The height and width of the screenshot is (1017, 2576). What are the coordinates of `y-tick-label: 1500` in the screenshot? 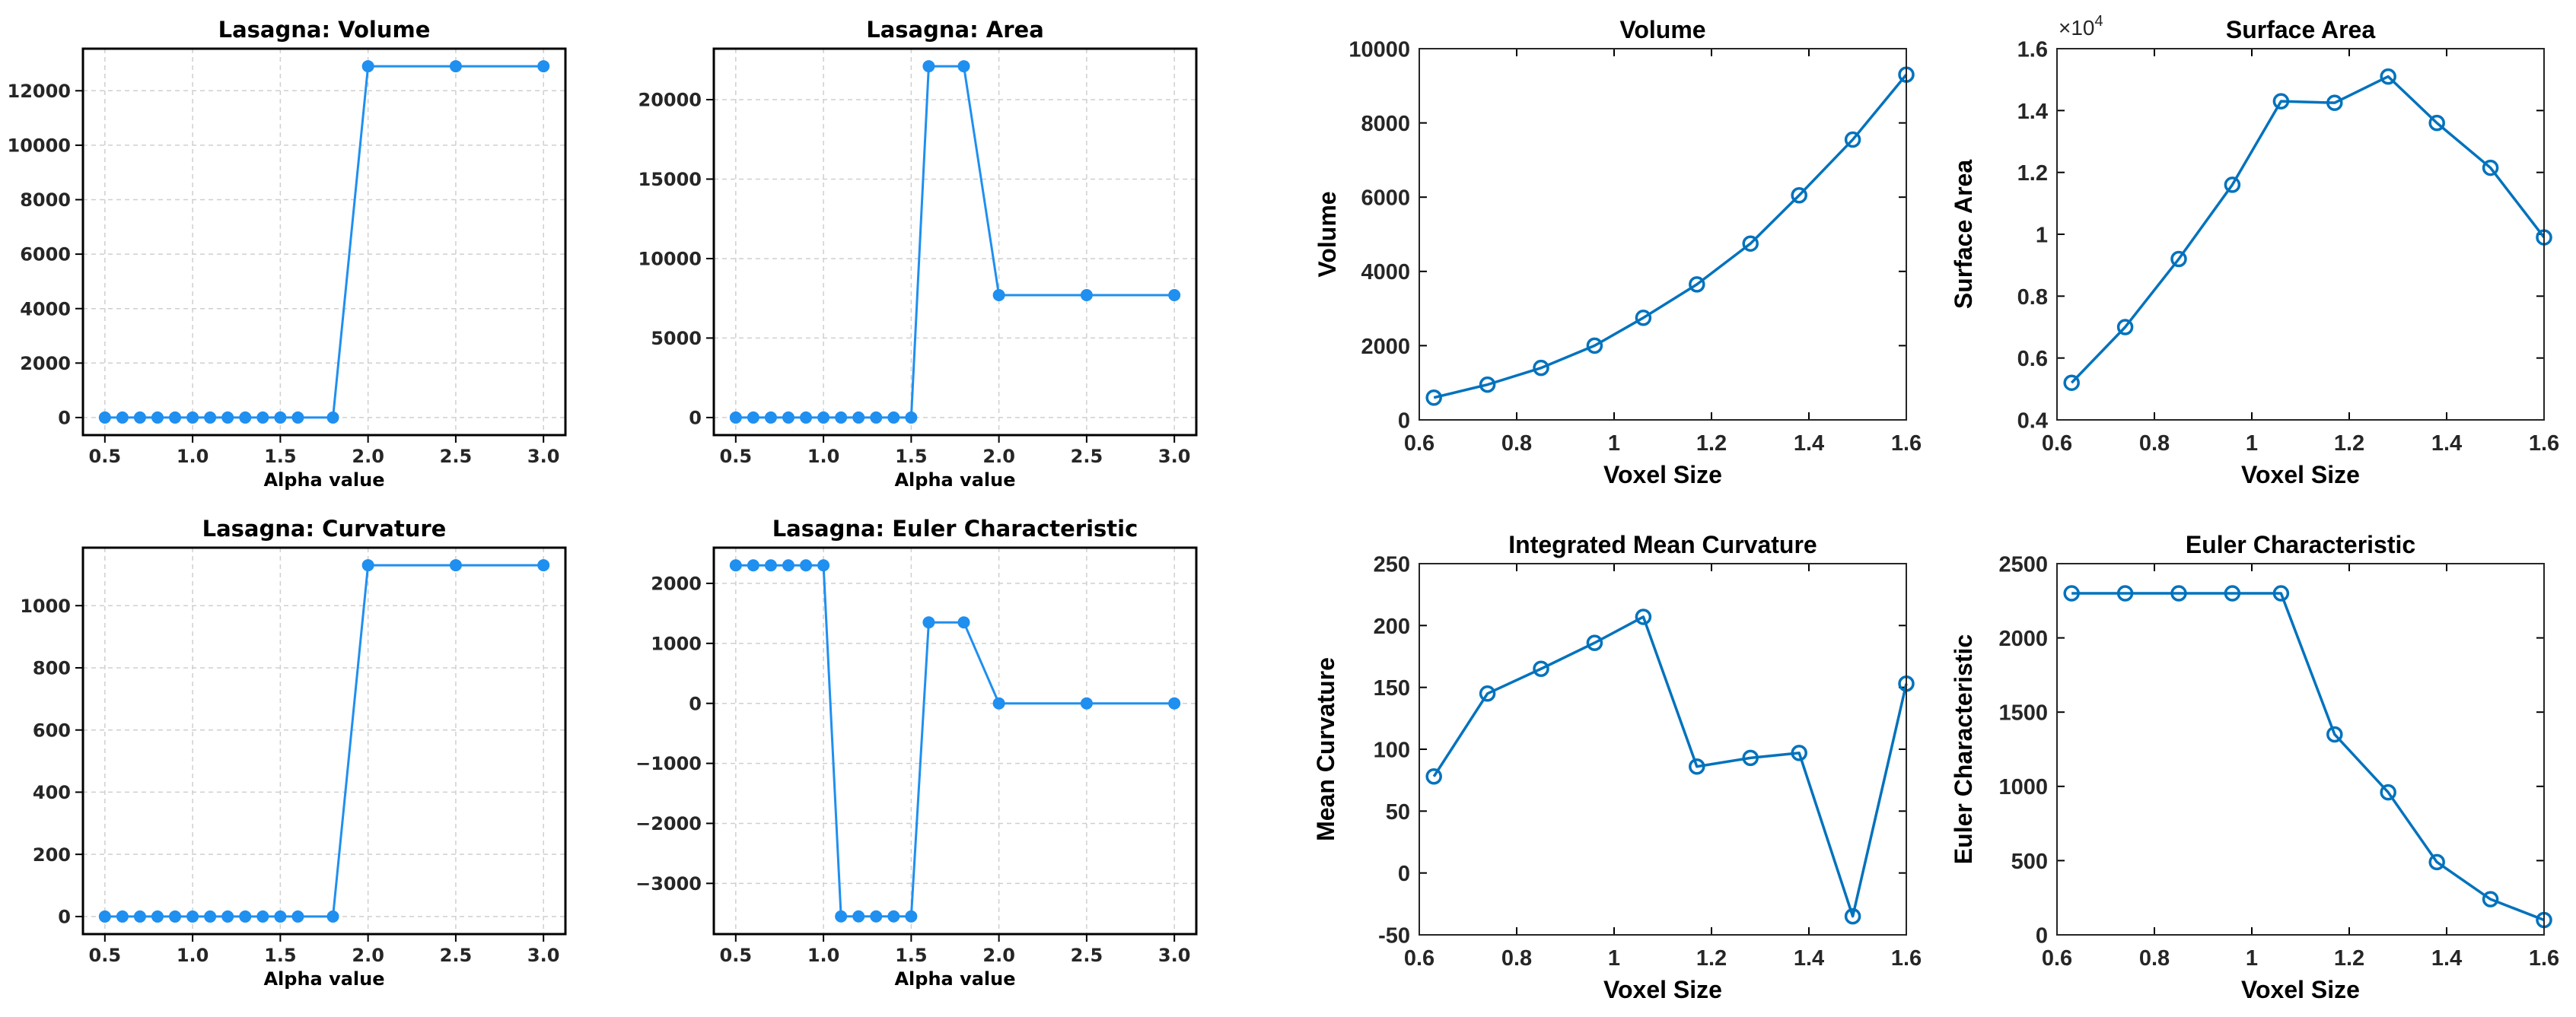 It's located at (2023, 713).